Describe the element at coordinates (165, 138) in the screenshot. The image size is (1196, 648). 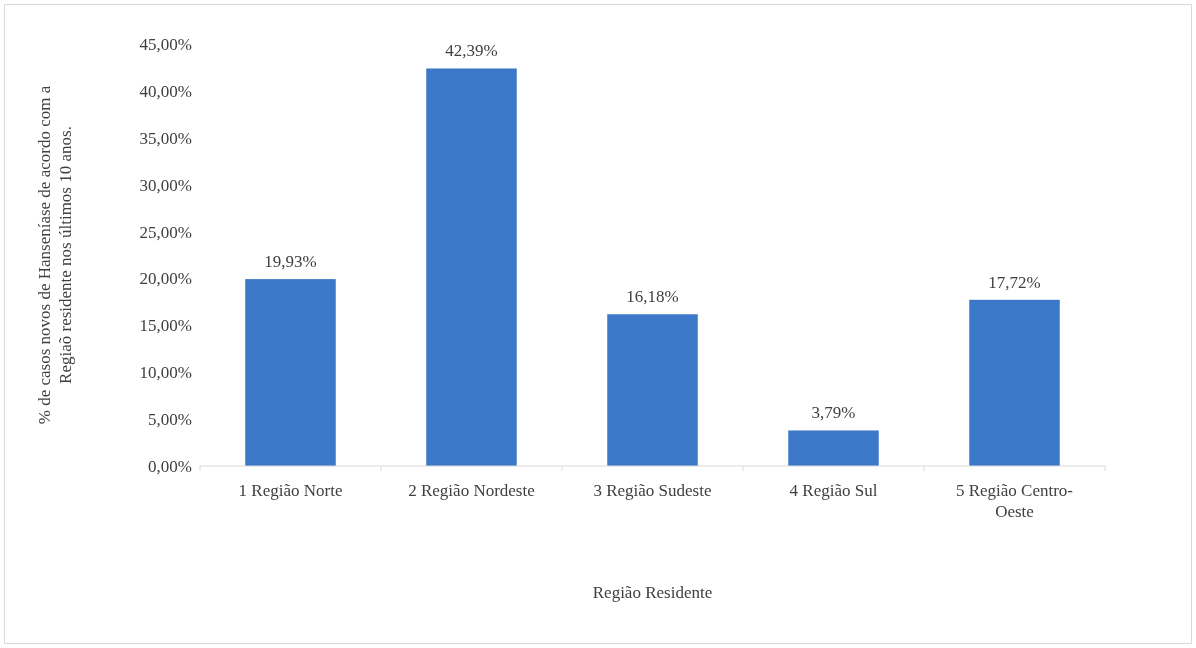
I see `y-tick-label: 35,00%` at that location.